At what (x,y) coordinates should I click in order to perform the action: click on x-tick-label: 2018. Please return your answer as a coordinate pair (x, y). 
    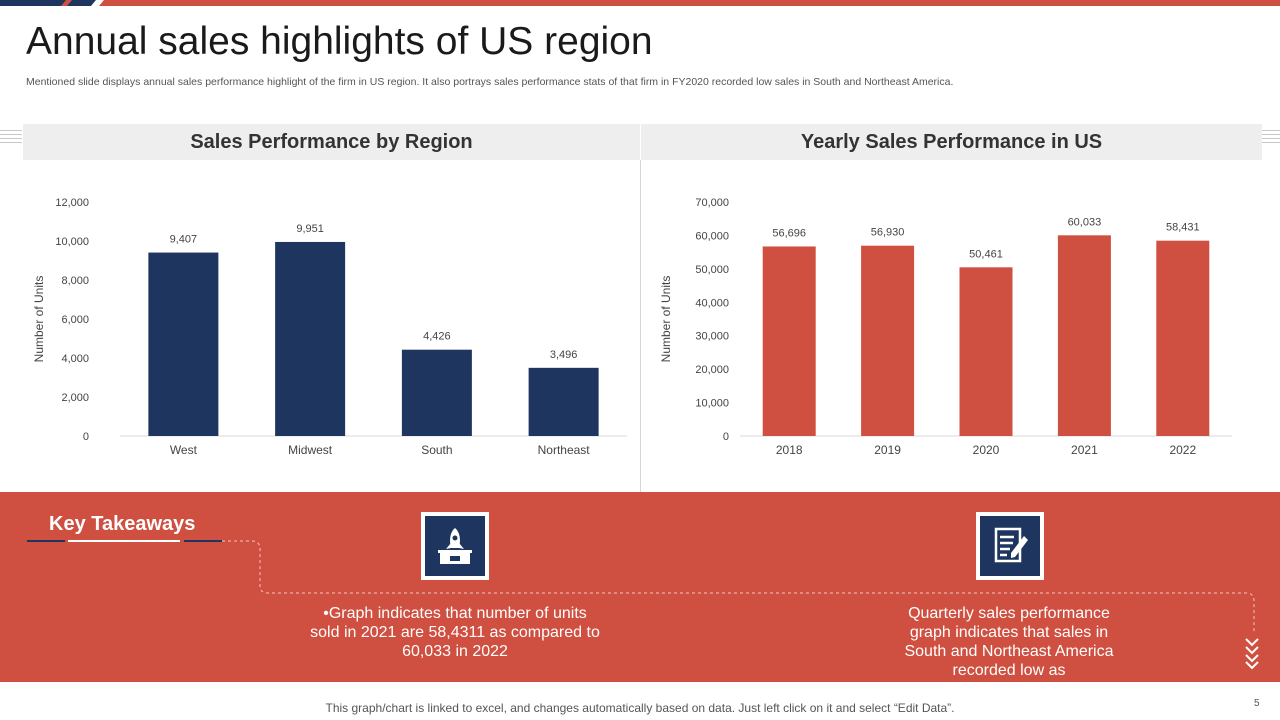
    Looking at the image, I should click on (789, 450).